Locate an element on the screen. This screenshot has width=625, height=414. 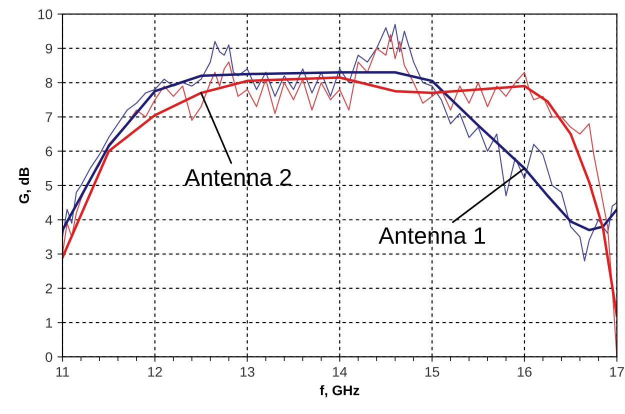
x-tick-label: 15 is located at coordinates (432, 372).